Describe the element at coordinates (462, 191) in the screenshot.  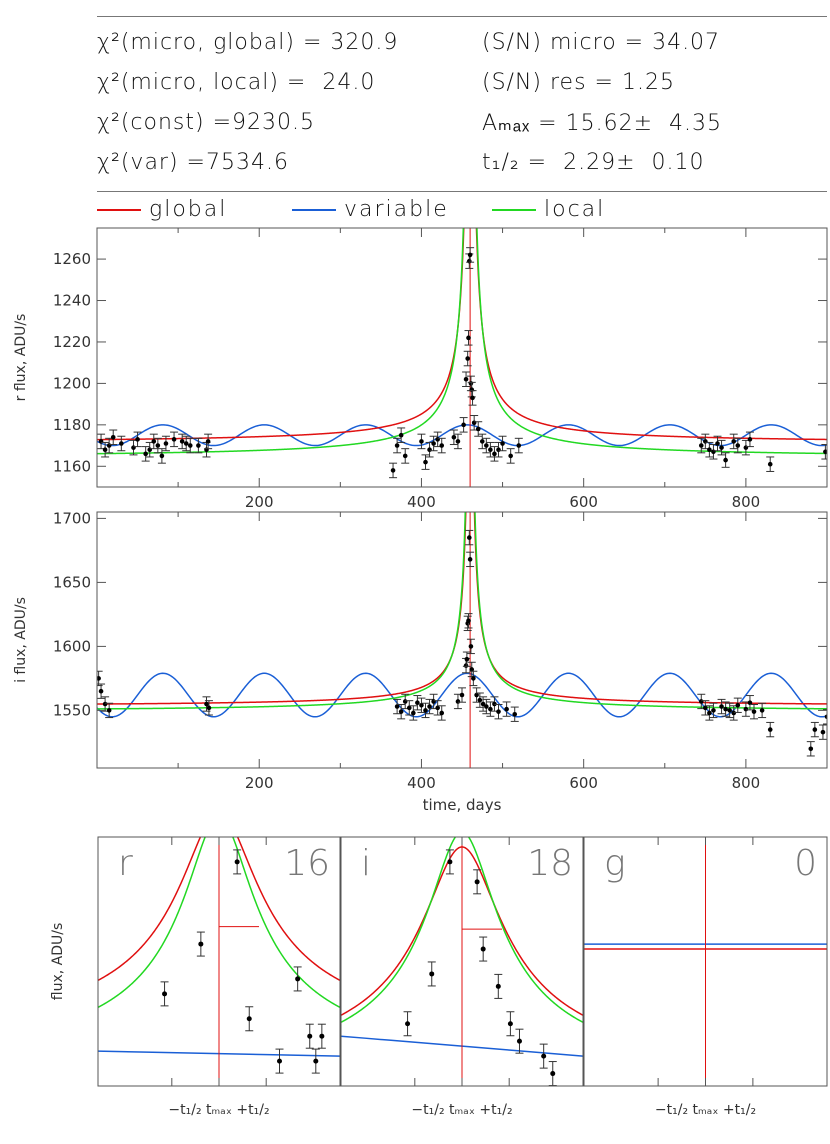
I see `mid-divider` at that location.